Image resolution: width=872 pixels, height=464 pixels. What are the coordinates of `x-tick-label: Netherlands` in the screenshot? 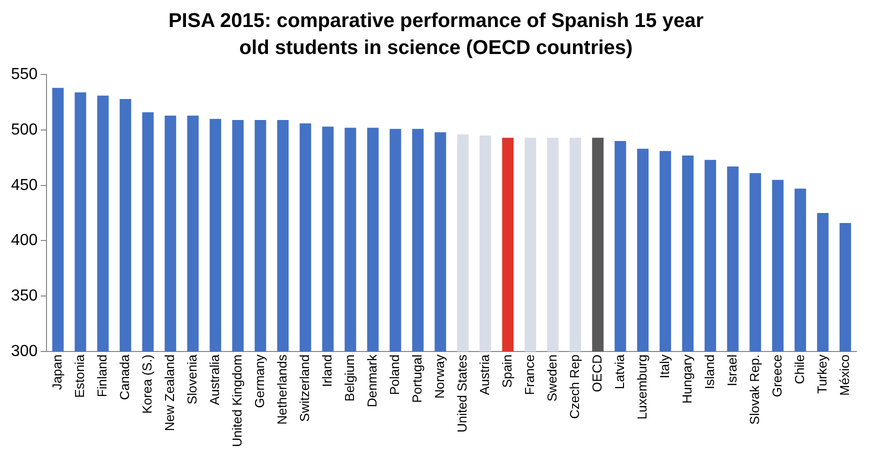 It's located at (282, 389).